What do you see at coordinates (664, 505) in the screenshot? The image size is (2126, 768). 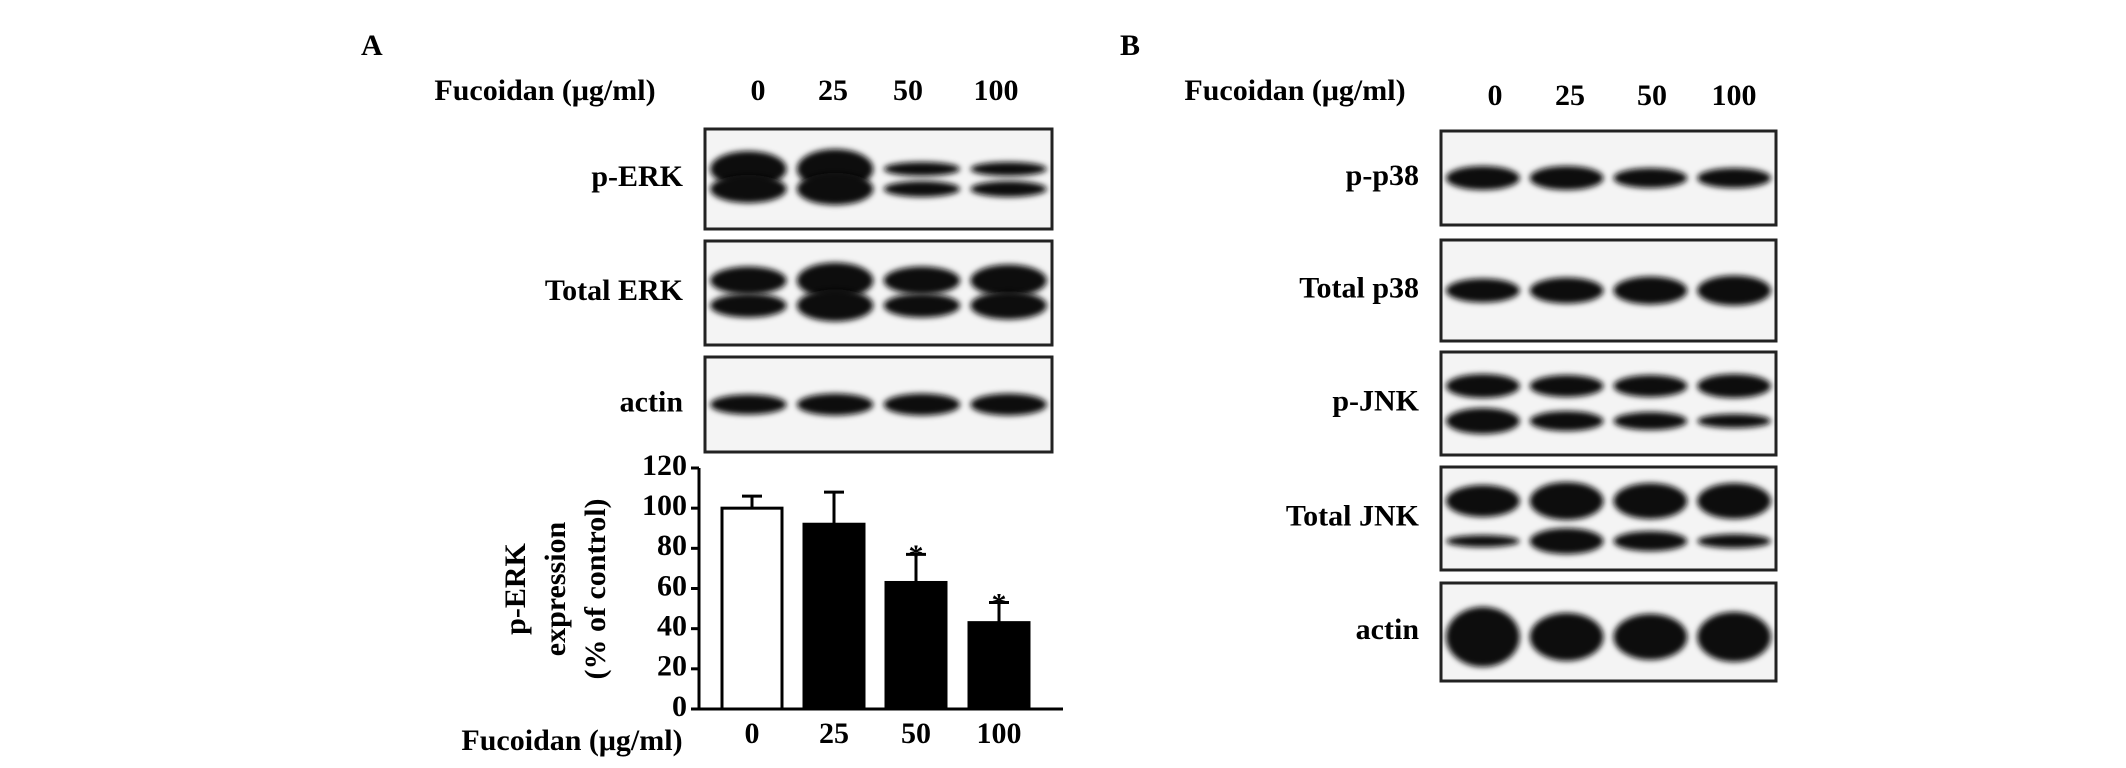 I see `y-tick-label: 100` at bounding box center [664, 505].